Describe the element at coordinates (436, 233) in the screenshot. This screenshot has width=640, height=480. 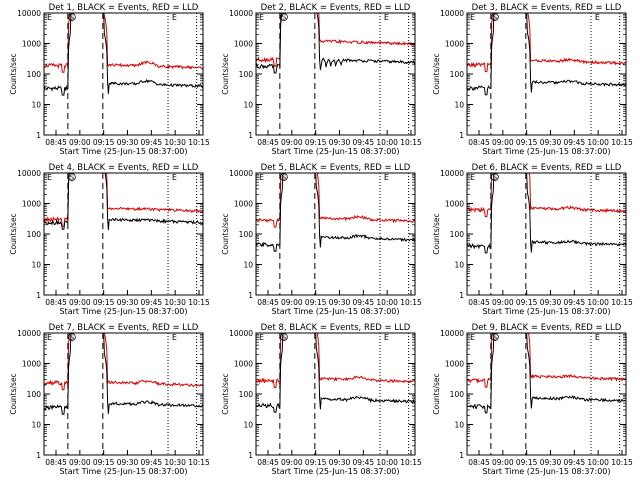
I see `y-axis-label-6: Counts/sec` at that location.